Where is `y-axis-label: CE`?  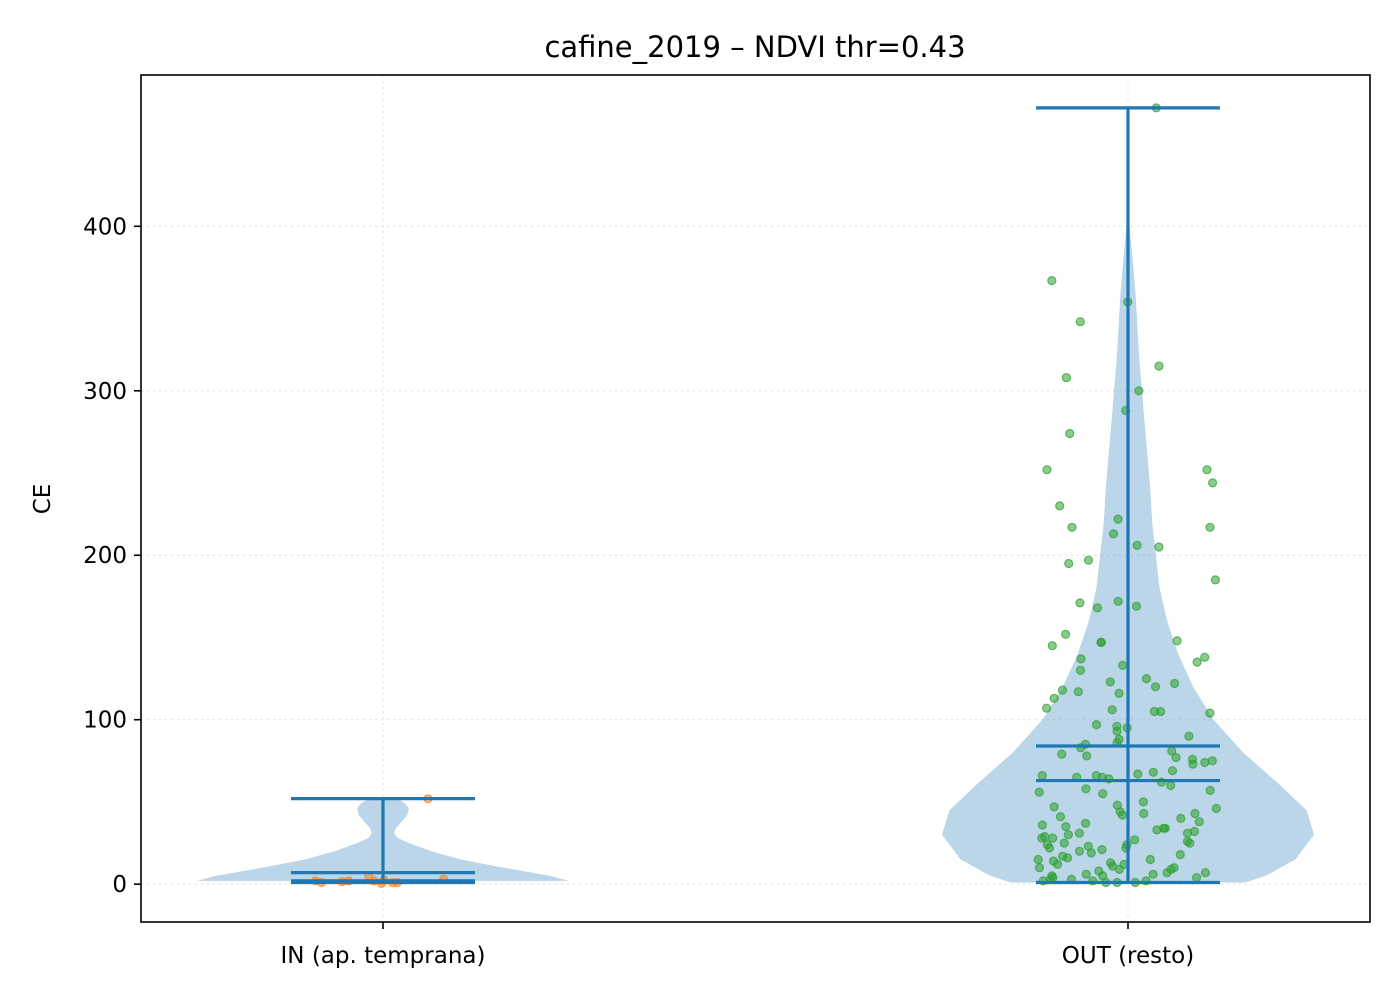 y-axis-label: CE is located at coordinates (43, 499).